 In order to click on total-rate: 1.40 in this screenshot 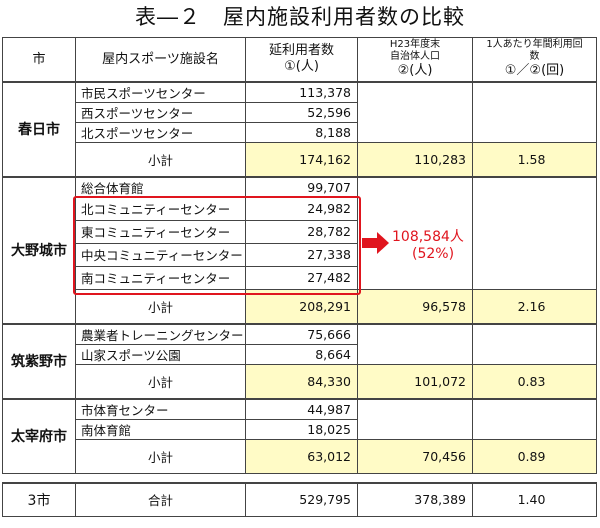, I will do `click(534, 499)`.